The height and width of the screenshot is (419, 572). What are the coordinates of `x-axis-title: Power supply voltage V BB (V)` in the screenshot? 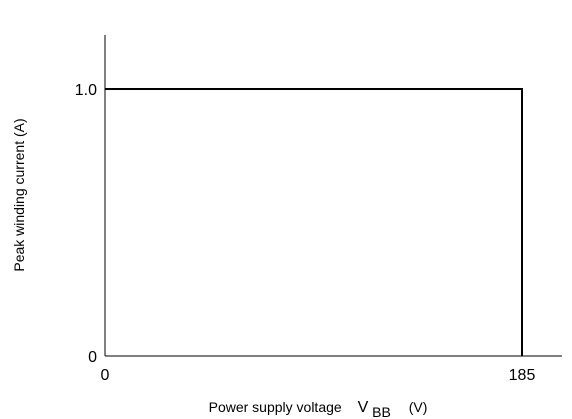 It's located at (318, 409).